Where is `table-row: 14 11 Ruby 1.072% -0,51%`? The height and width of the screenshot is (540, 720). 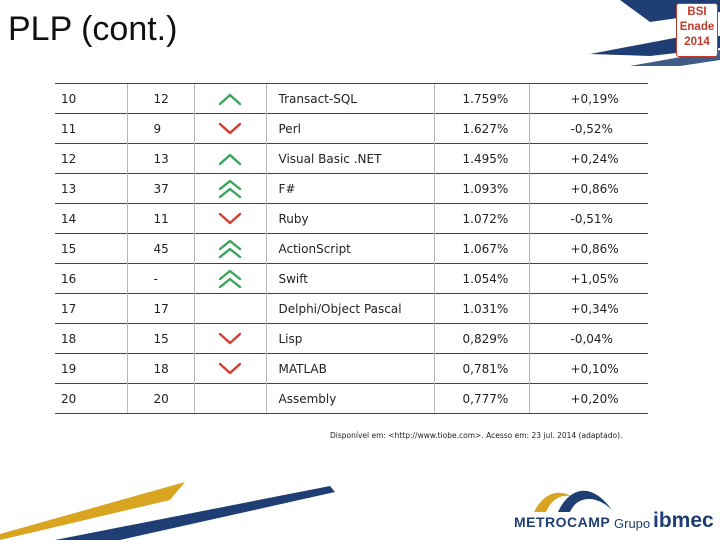
table-row: 14 11 Ruby 1.072% -0,51% is located at coordinates (351, 218).